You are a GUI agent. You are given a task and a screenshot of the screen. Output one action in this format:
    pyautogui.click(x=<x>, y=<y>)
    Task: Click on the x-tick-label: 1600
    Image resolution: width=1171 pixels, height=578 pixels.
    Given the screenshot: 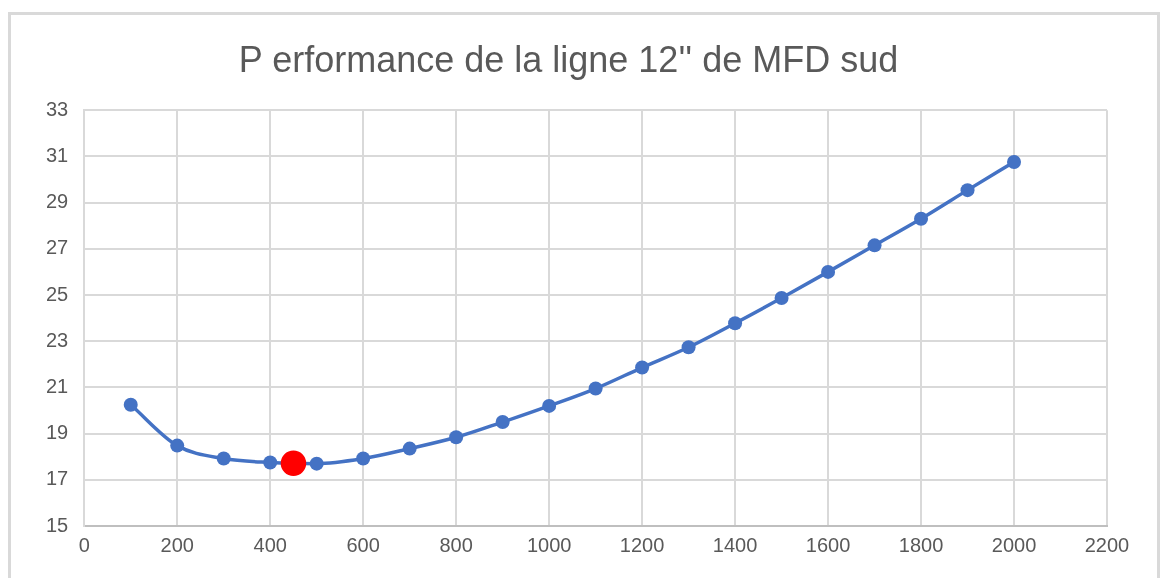 What is the action you would take?
    pyautogui.click(x=828, y=544)
    